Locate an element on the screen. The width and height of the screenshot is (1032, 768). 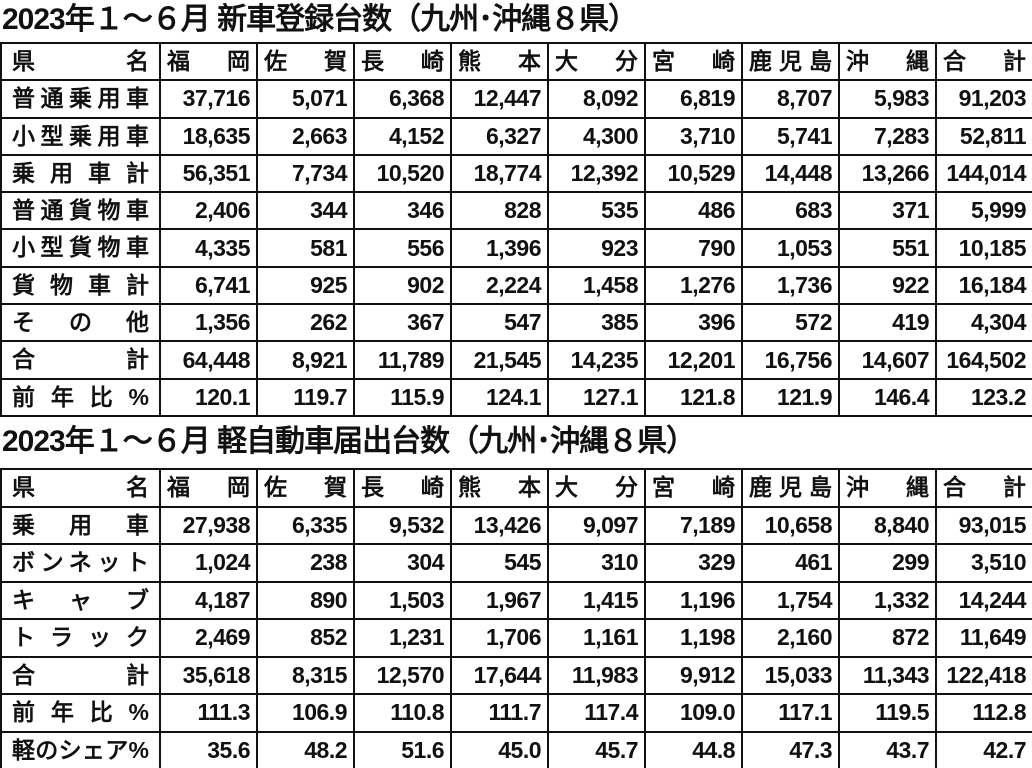
value-cell: 14,235 is located at coordinates (597, 361).